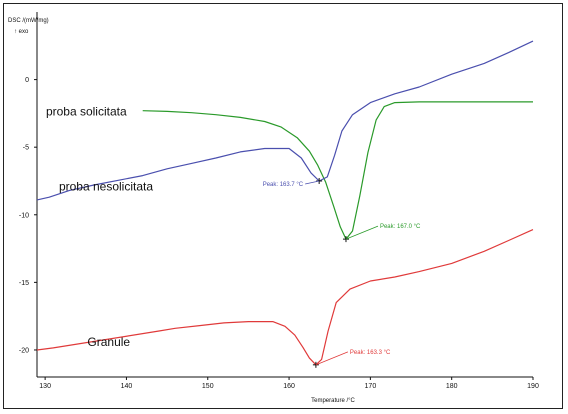  What do you see at coordinates (21, 32) in the screenshot?
I see `exo-label: ↑ exo` at bounding box center [21, 32].